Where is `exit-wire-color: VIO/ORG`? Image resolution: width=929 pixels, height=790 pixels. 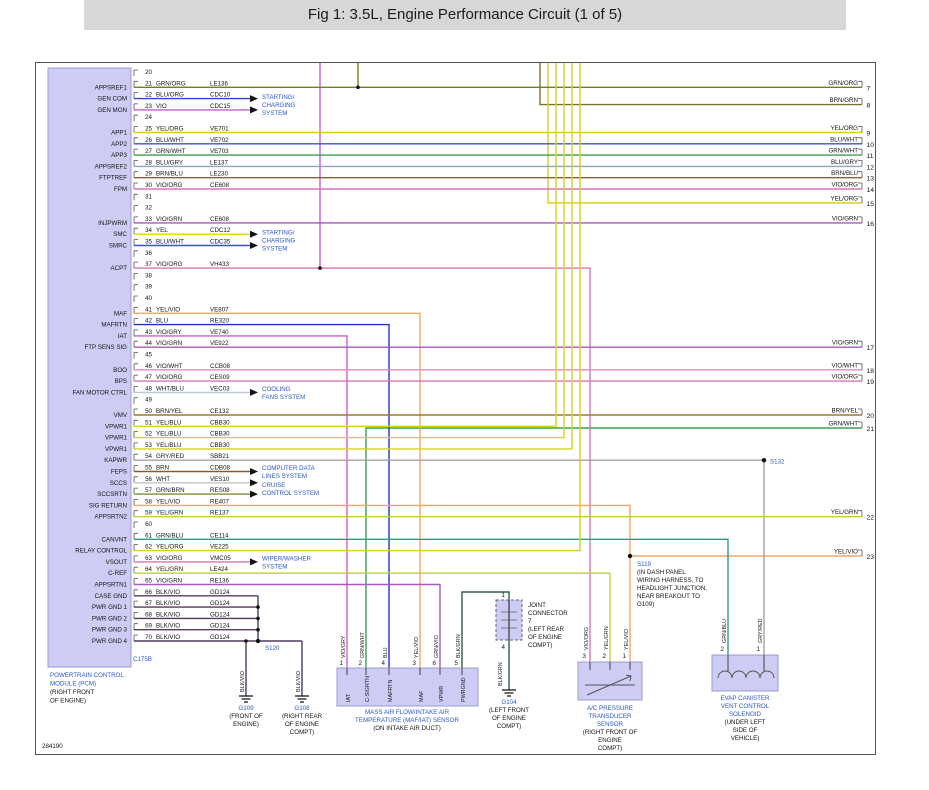
exit-wire-color: VIO/ORG is located at coordinates (845, 377).